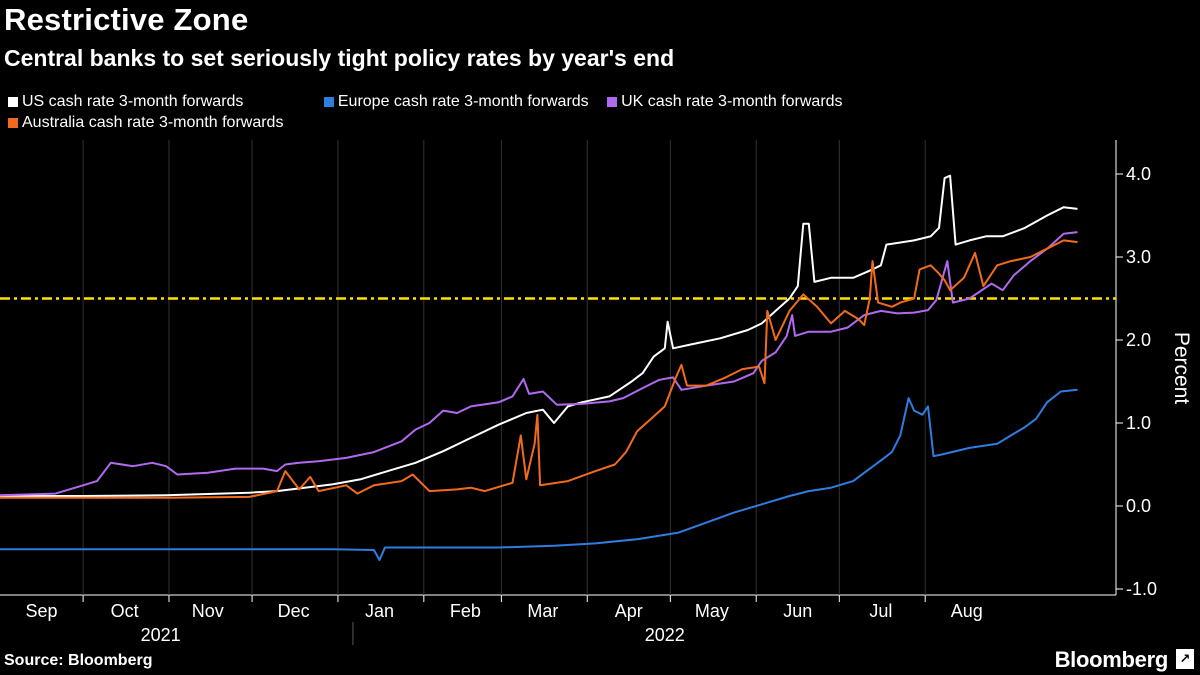 The image size is (1200, 675). Describe the element at coordinates (1185, 659) in the screenshot. I see `chart-icon: ↗` at that location.